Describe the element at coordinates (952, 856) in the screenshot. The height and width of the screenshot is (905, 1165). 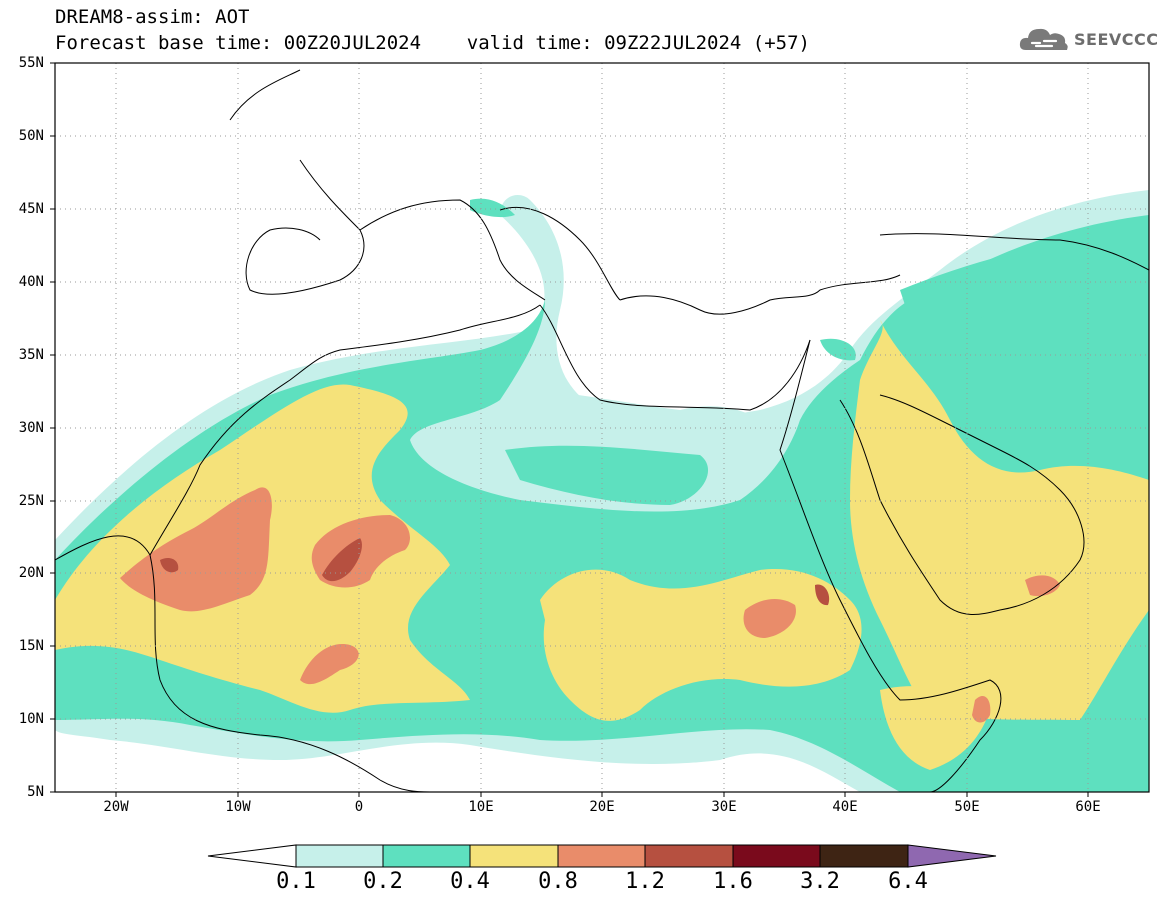
I see `colorbar-high-arrow` at that location.